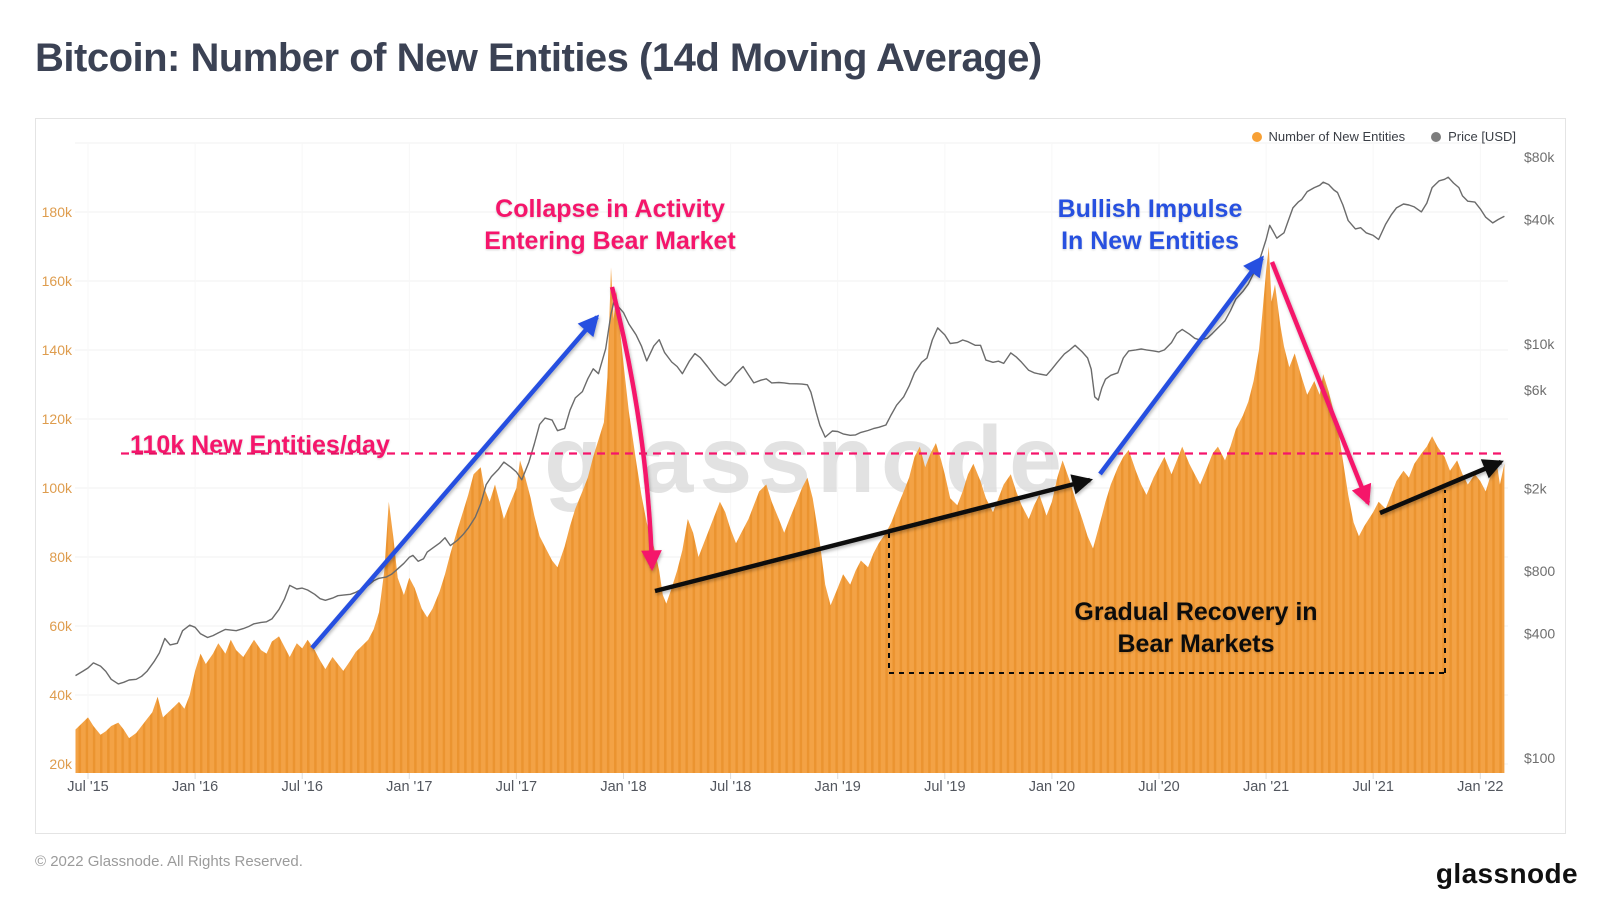 The width and height of the screenshot is (1600, 922). I want to click on x-axis-label: Jan '19, so click(838, 787).